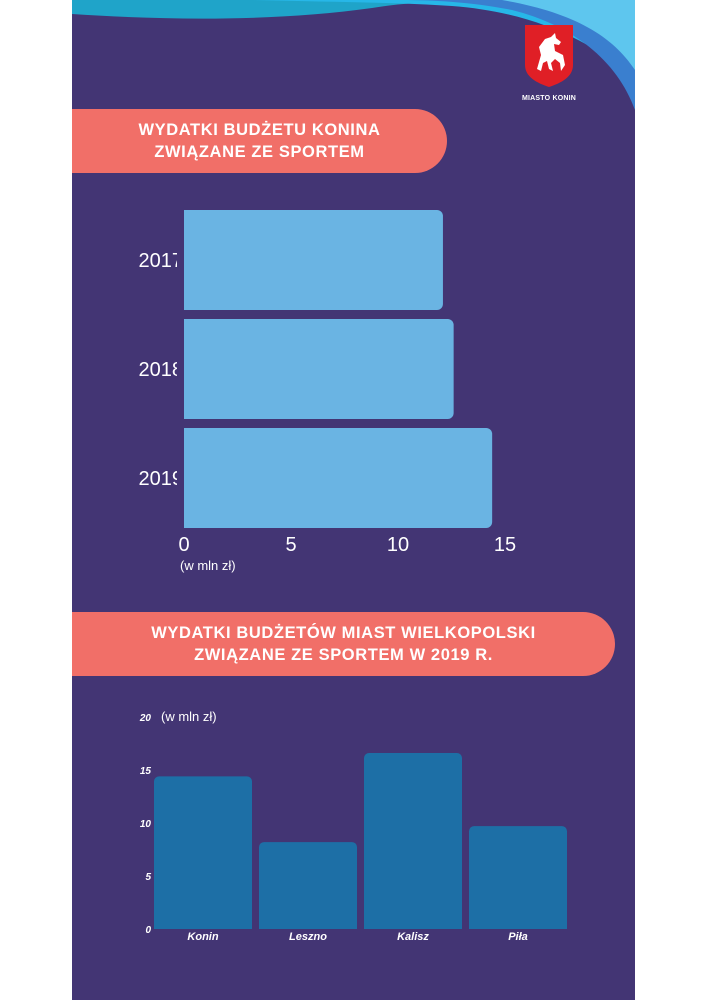 The height and width of the screenshot is (1000, 707). Describe the element at coordinates (505, 545) in the screenshot. I see `x-tick-label-15: 15` at that location.